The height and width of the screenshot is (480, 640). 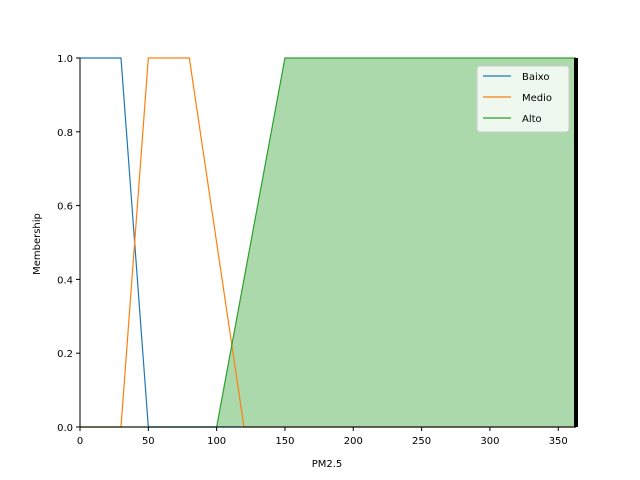 I want to click on x-tick-label: 150, so click(x=284, y=441).